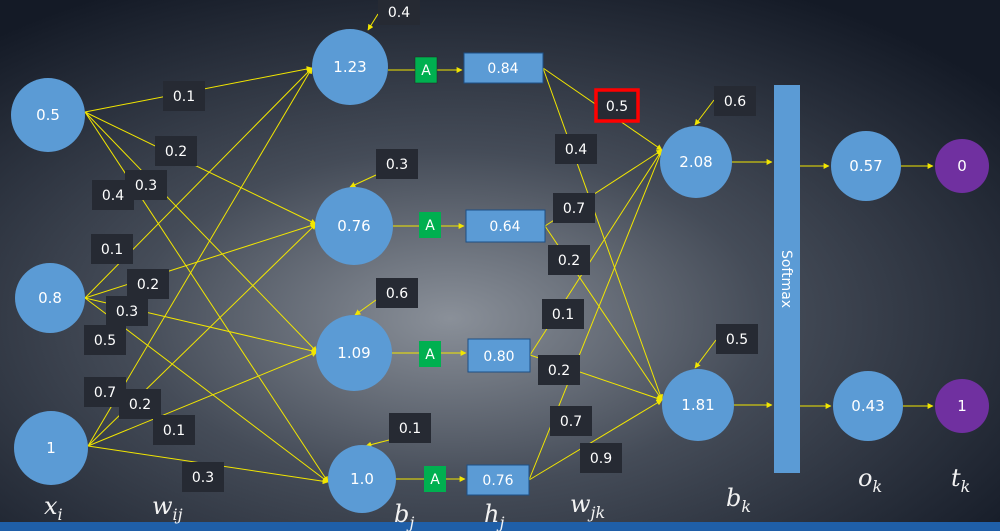  I want to click on hidden-nodes: 1.23 0.76 1.09 1.0, so click(354, 271).